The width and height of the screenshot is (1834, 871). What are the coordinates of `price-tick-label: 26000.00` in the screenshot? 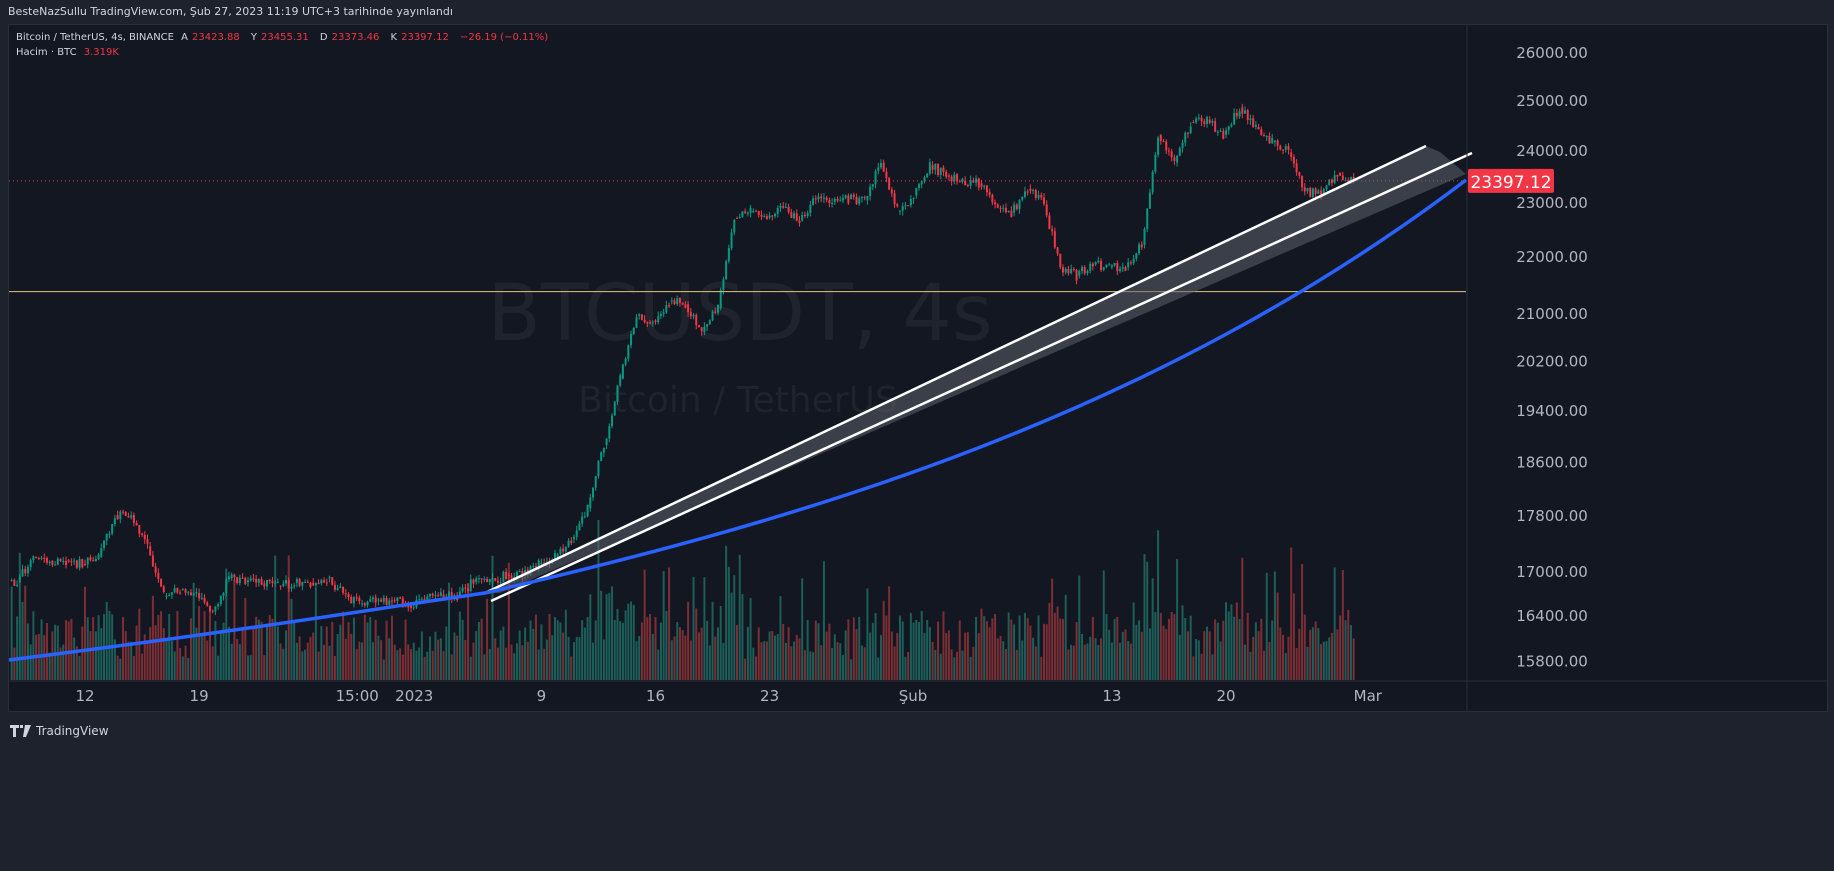 It's located at (1552, 53).